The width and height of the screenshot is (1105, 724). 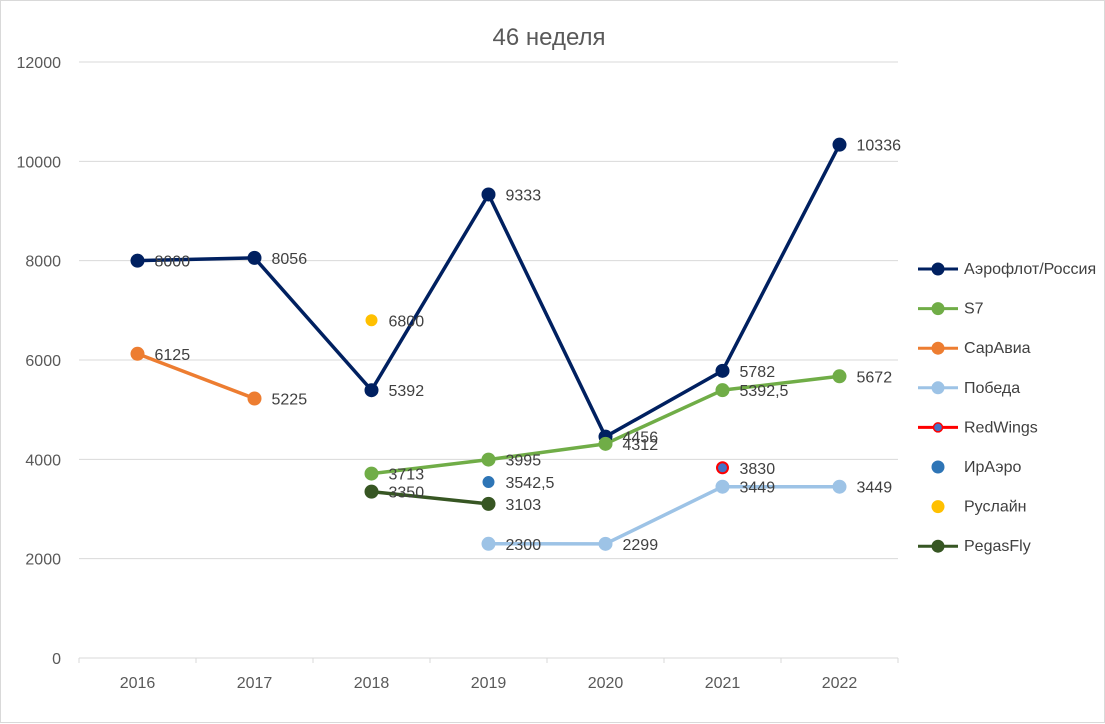 What do you see at coordinates (371, 390) in the screenshot?
I see `series-0-point-2018` at bounding box center [371, 390].